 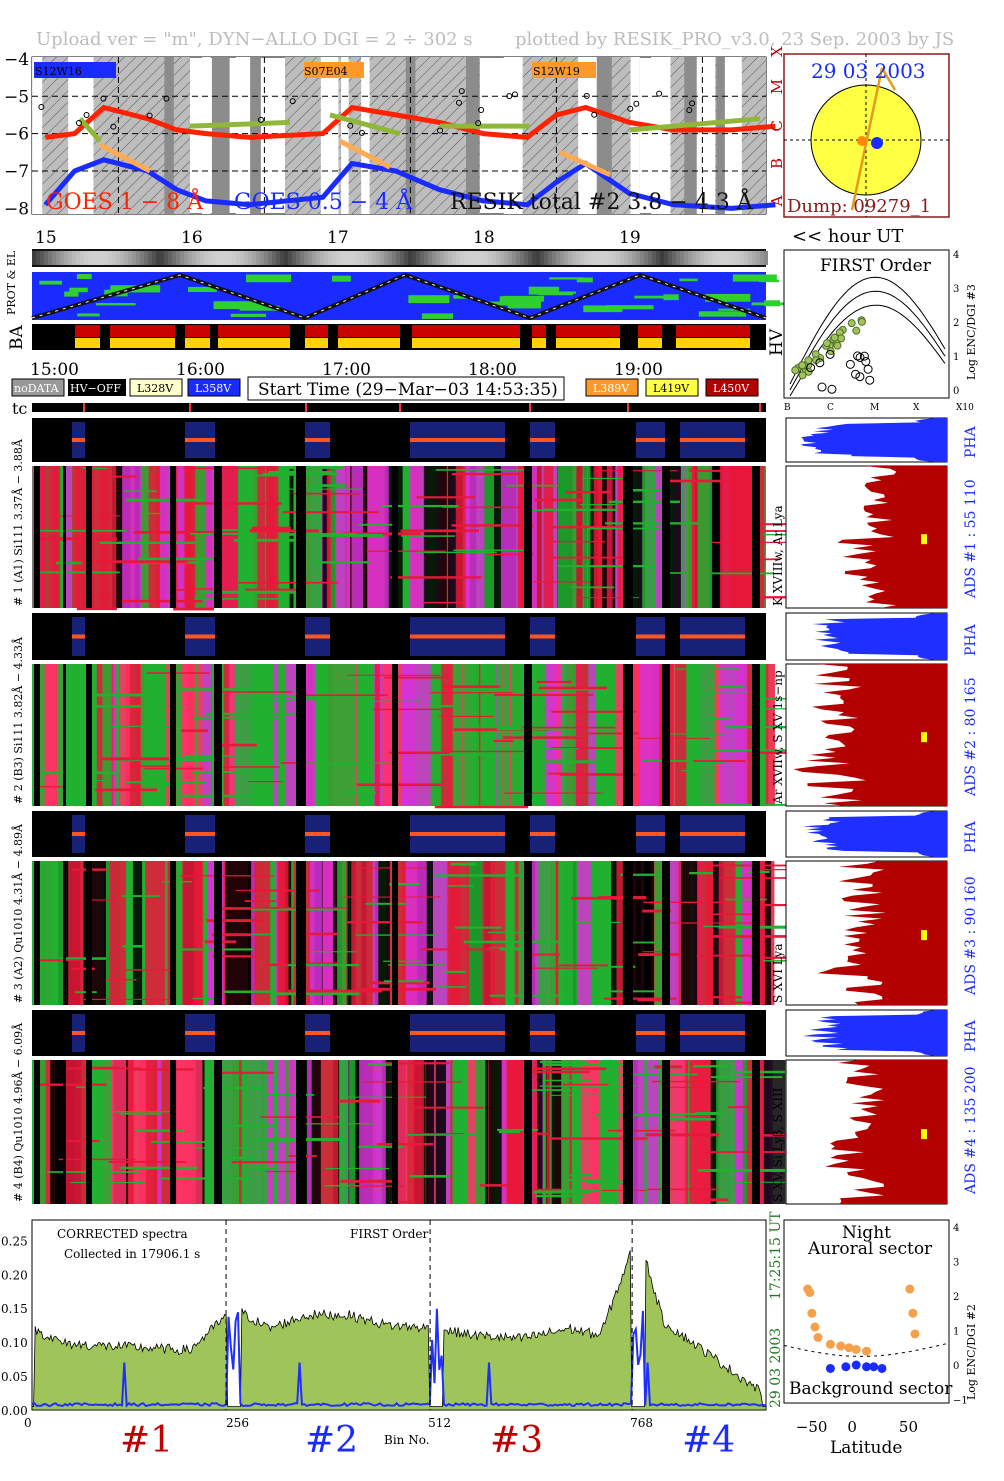 I want to click on ads-profile, so click(x=892, y=537).